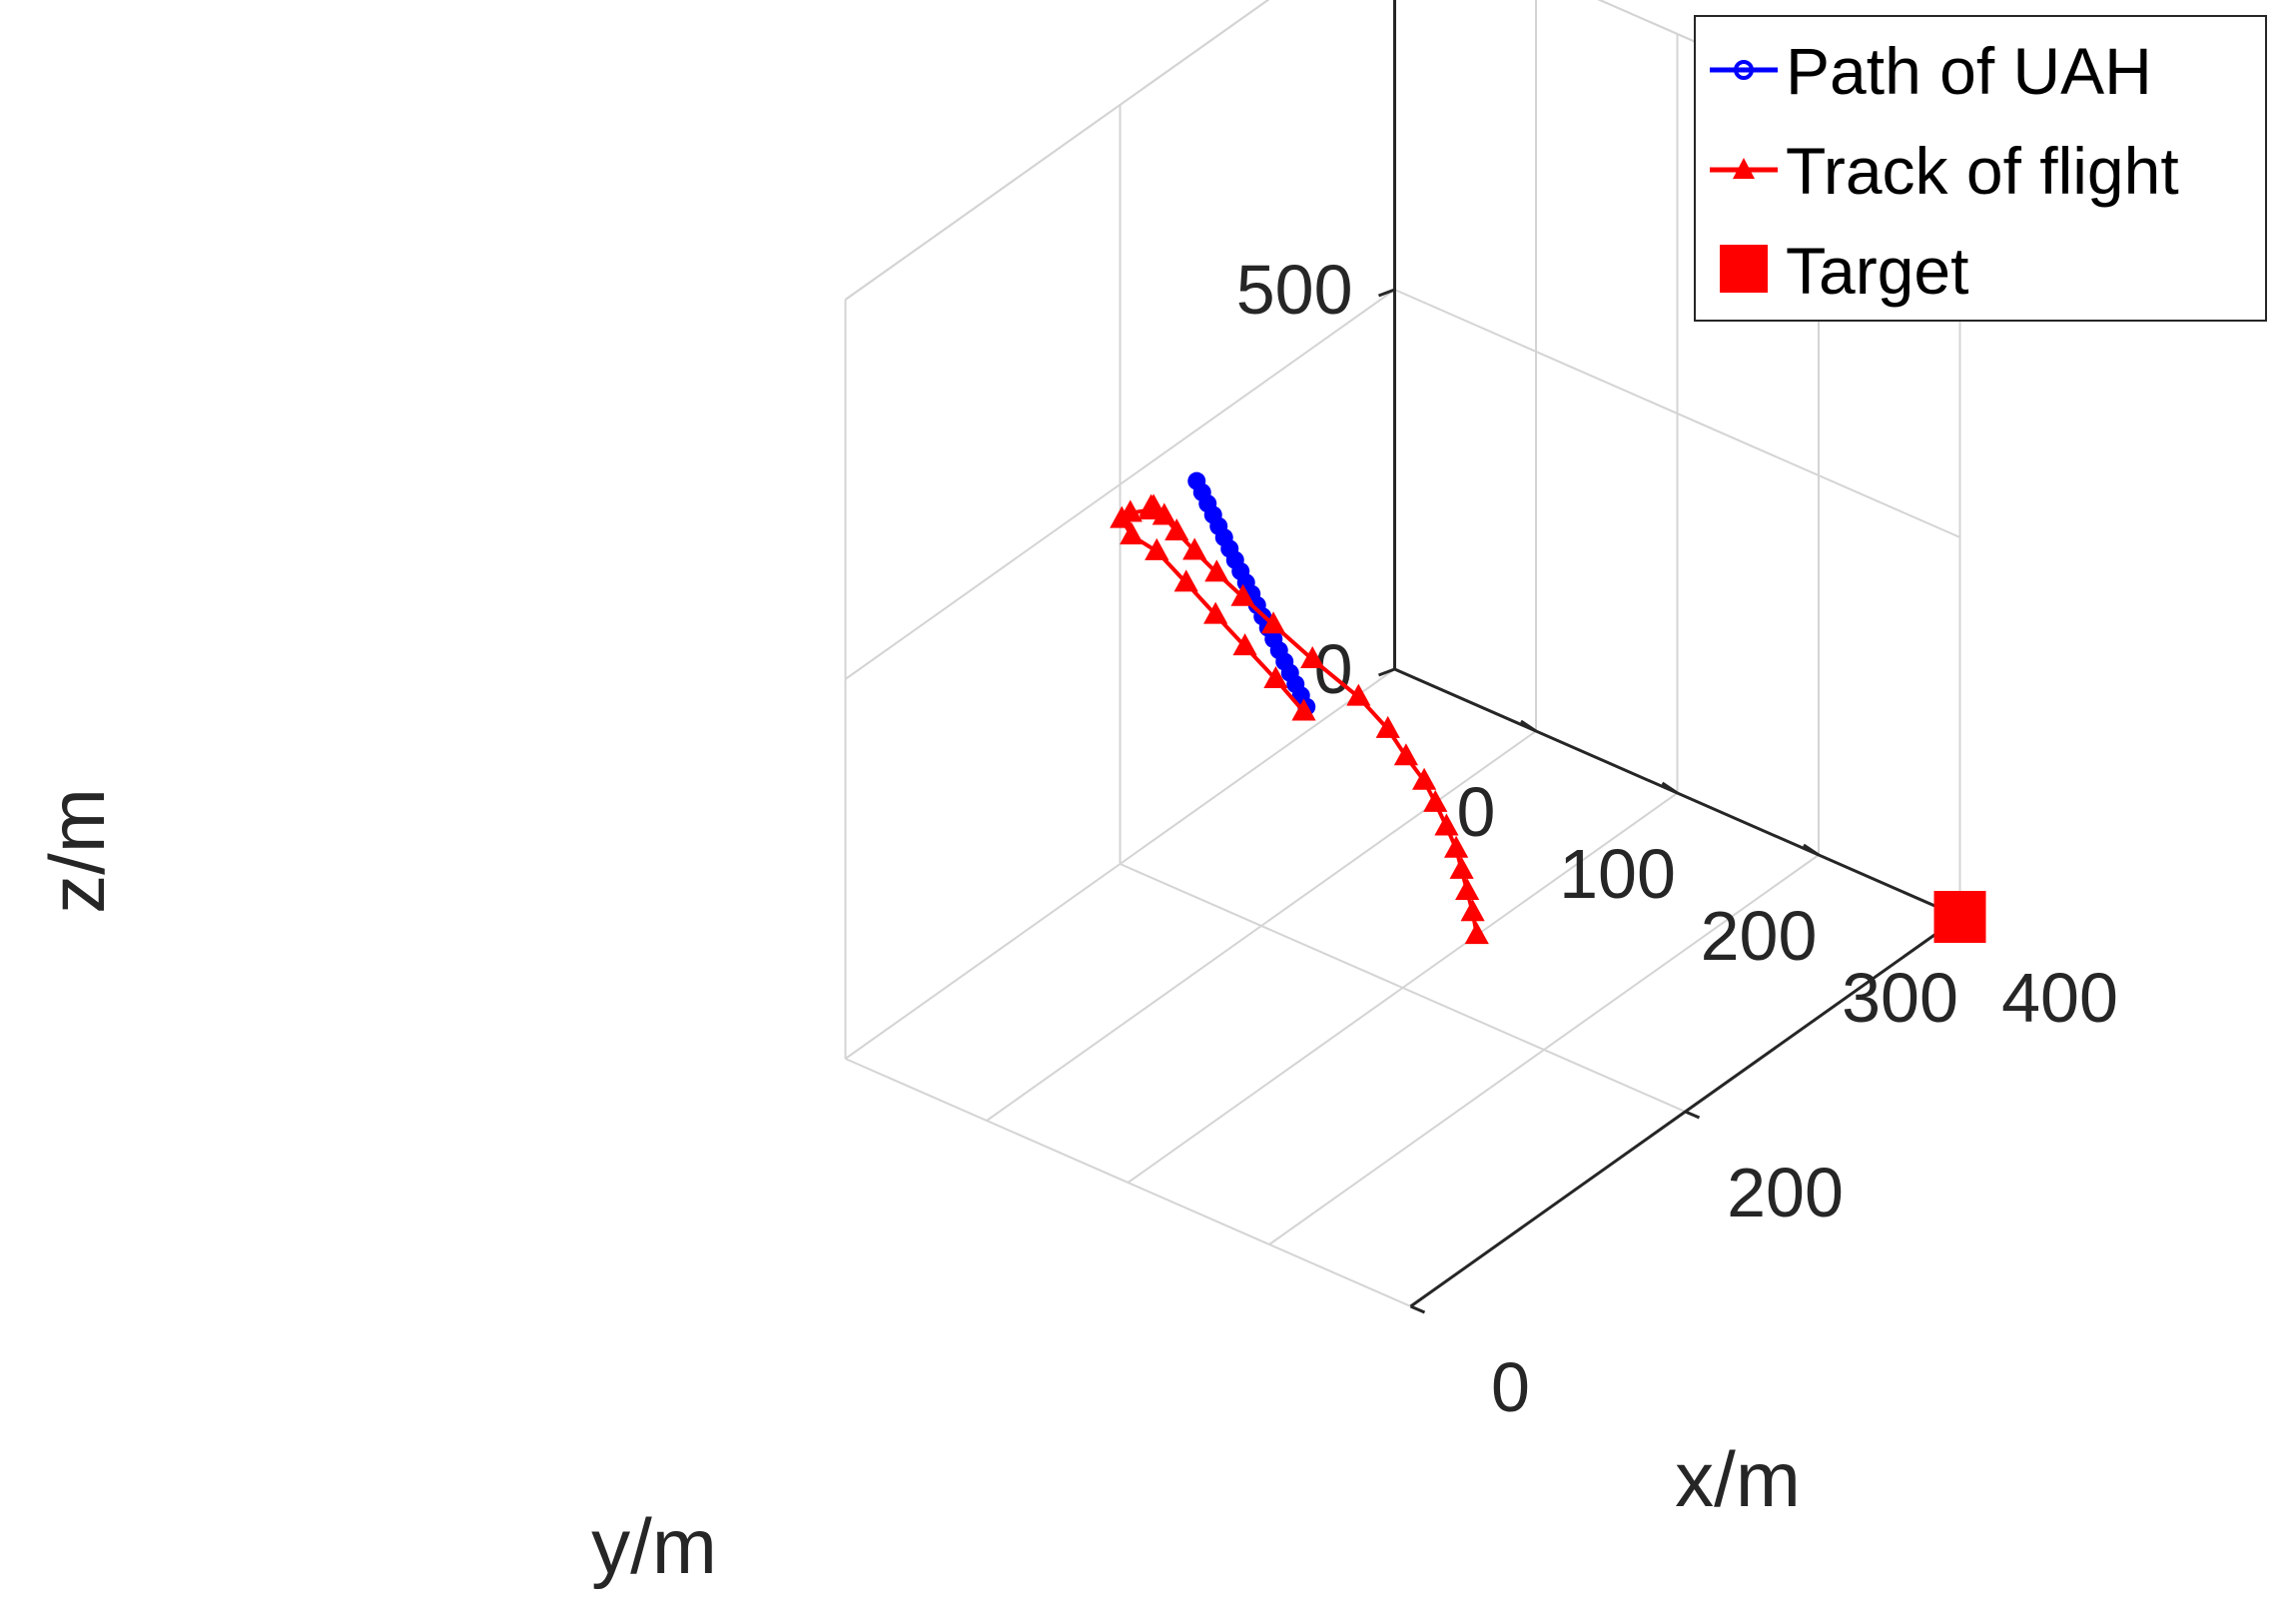 The height and width of the screenshot is (1620, 2296). I want to click on legend-entry-track-of-flight: Track of flight, so click(1945, 171).